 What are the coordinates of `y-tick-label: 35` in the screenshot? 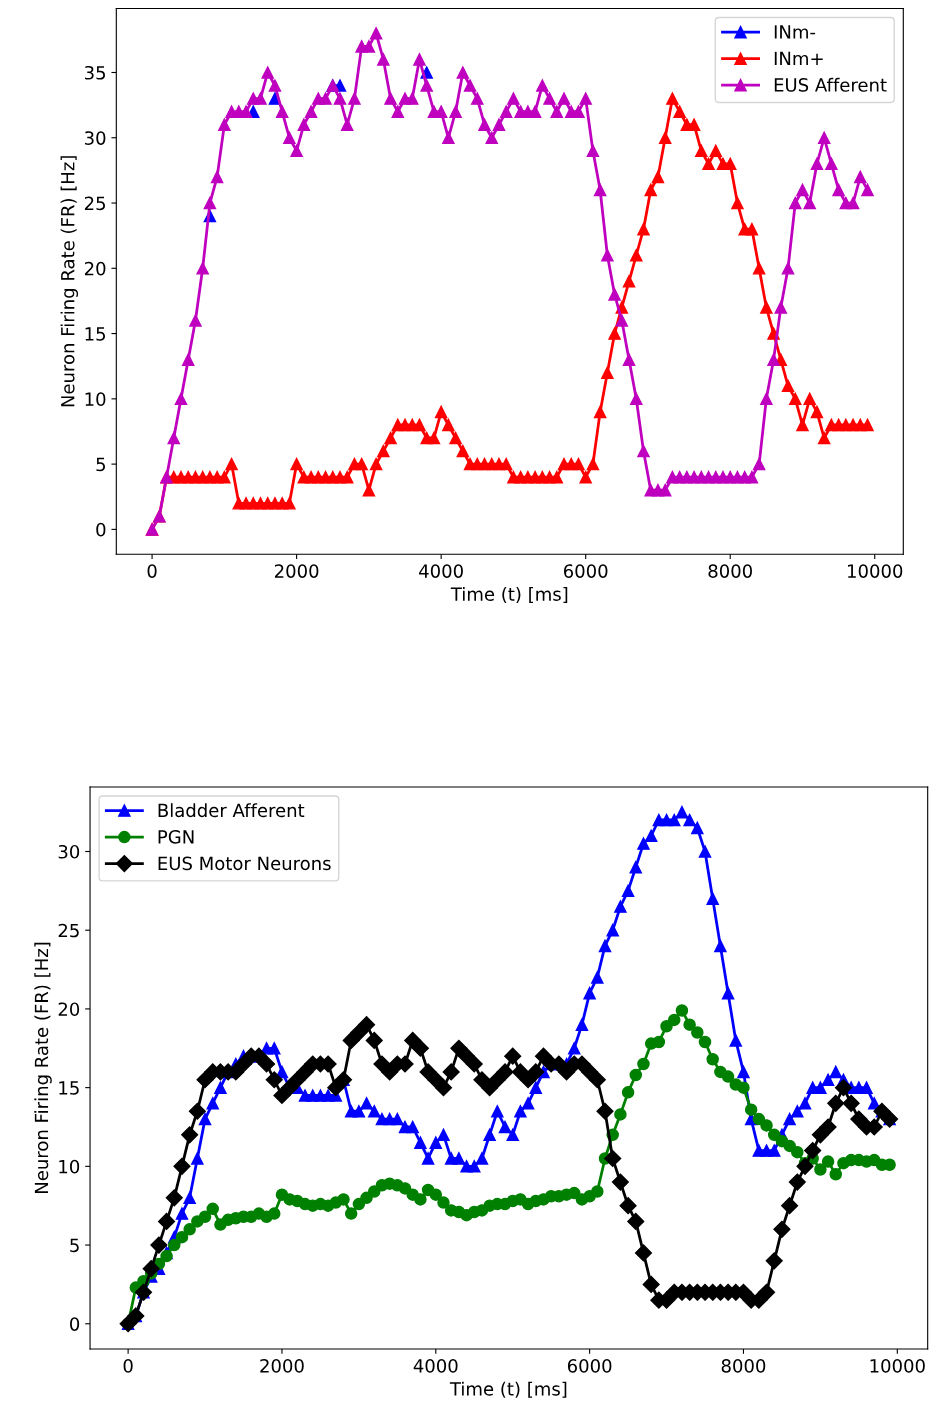 It's located at (95, 72).